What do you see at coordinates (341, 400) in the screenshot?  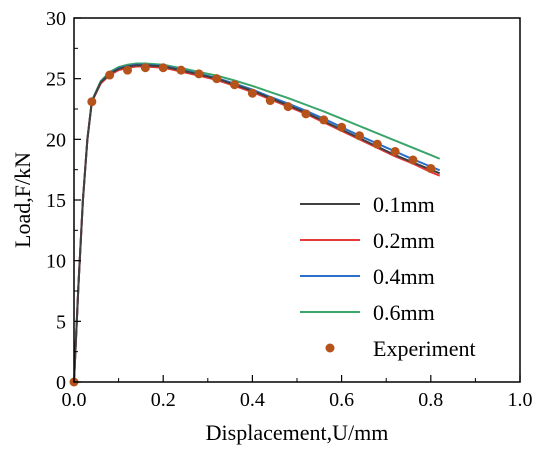 I see `x-tick-label: 0.6` at bounding box center [341, 400].